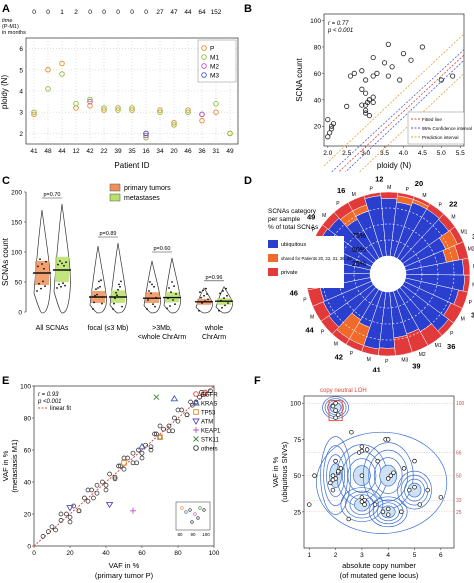  Describe the element at coordinates (5, 381) in the screenshot. I see `panel-e-letter: E` at that location.